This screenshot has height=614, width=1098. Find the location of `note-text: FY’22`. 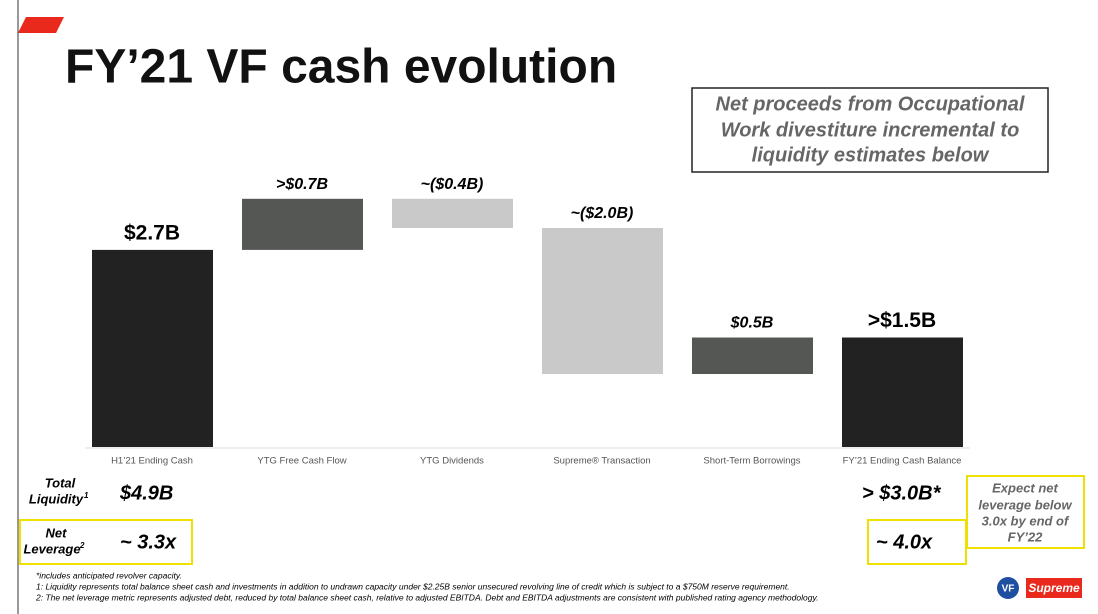

note-text: FY’22 is located at coordinates (1025, 536).